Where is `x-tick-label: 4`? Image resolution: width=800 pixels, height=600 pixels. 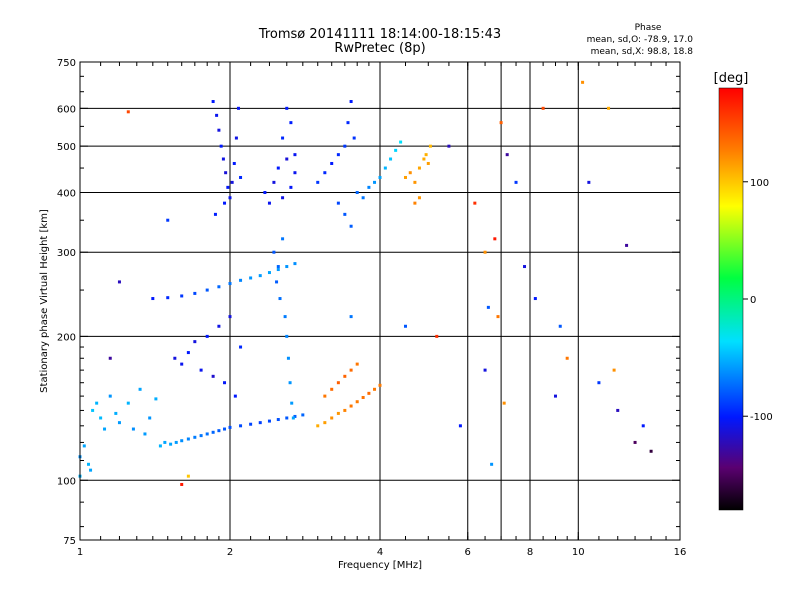
x-tick-label: 4 is located at coordinates (380, 552).